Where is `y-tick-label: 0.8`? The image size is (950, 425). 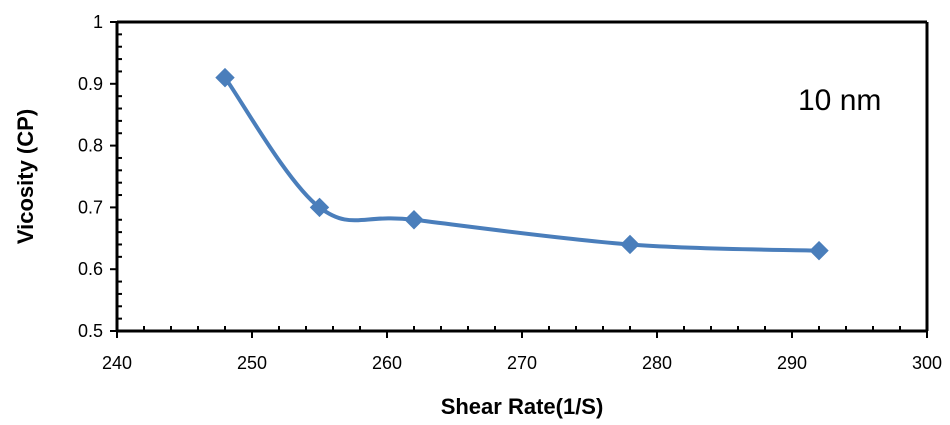 y-tick-label: 0.8 is located at coordinates (90, 146).